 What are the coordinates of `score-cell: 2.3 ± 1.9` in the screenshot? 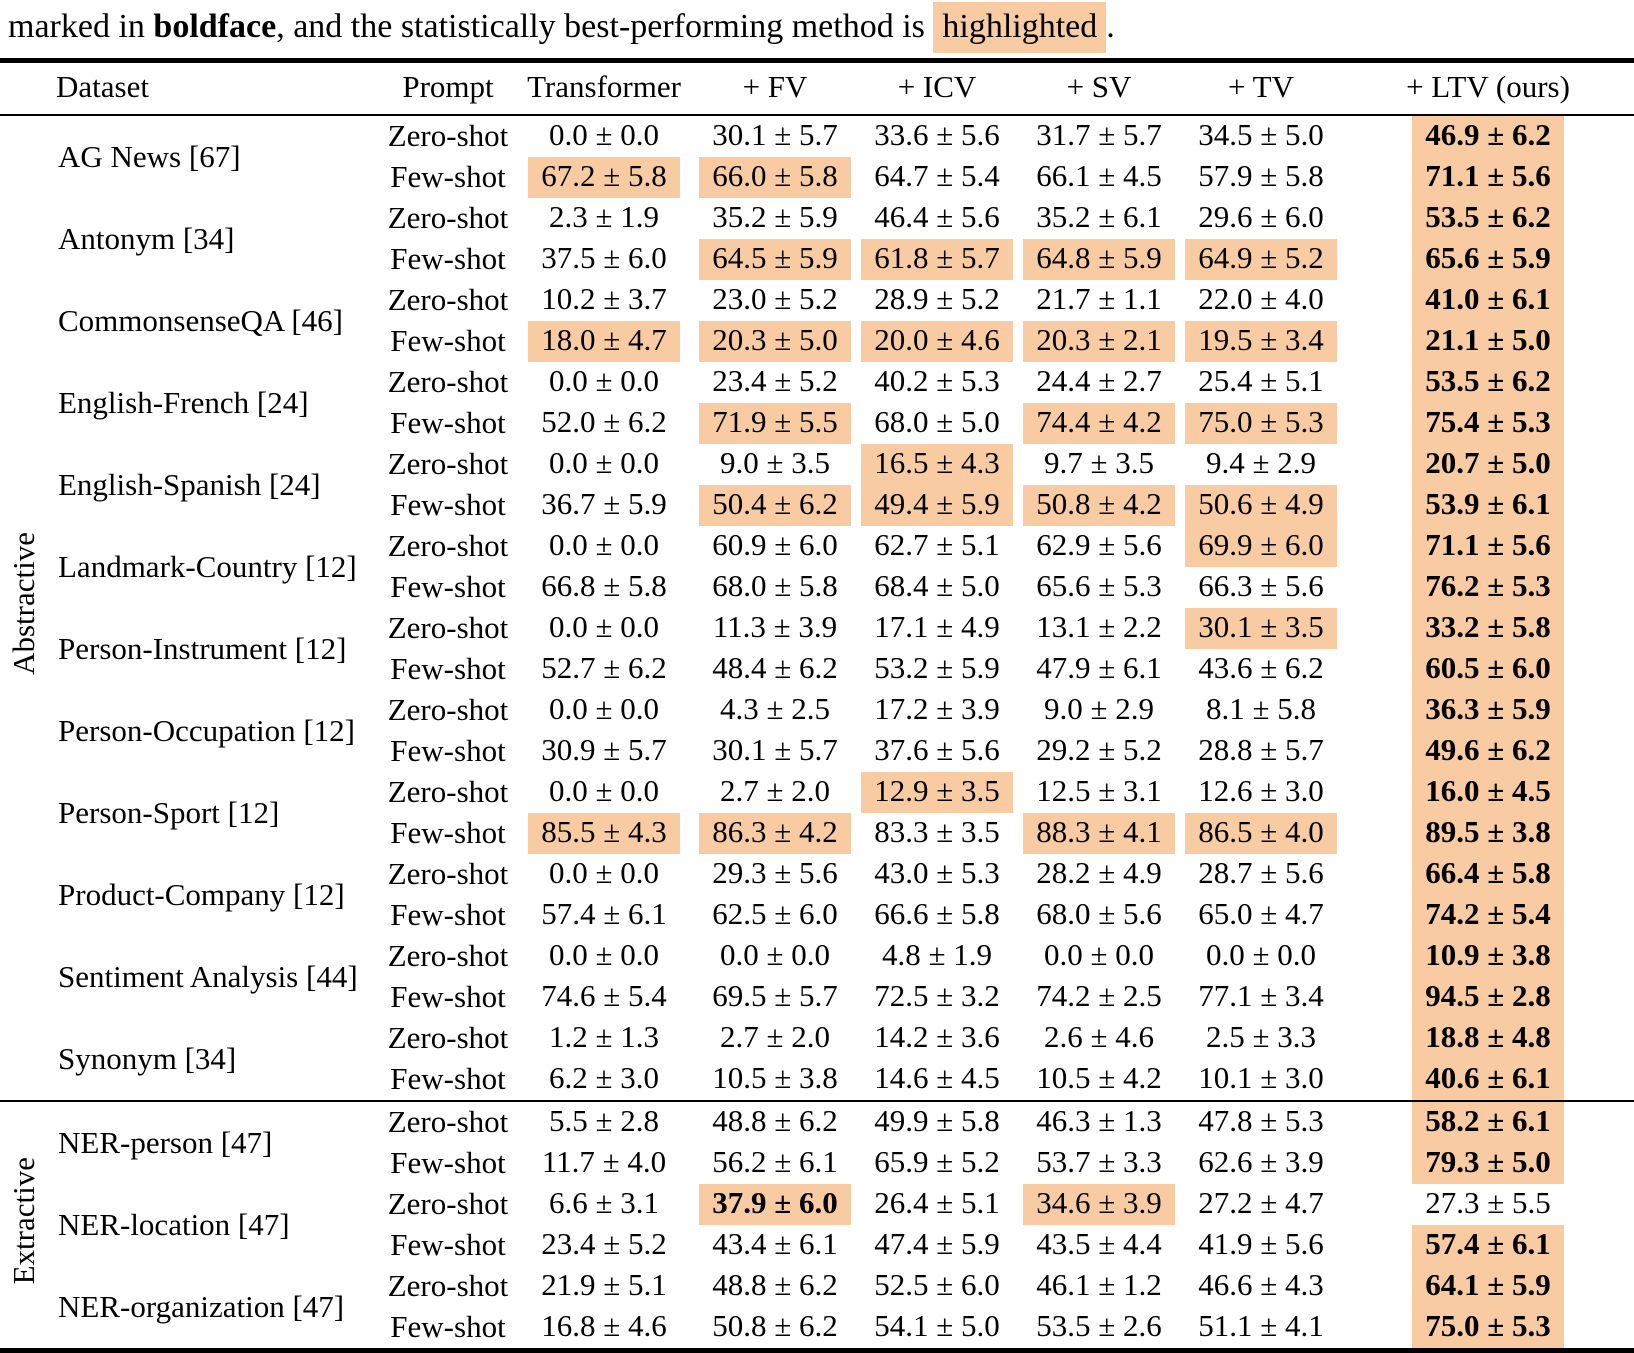 It's located at (604, 218).